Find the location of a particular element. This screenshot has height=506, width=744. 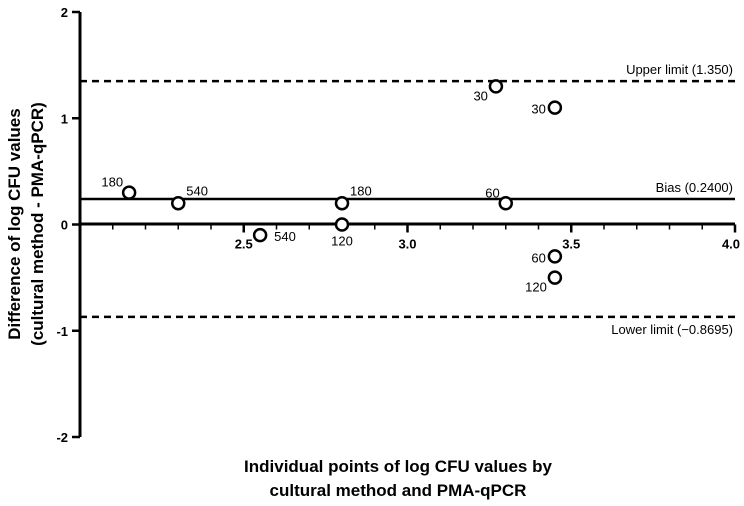

y-tick-label: 0 is located at coordinates (64, 225).